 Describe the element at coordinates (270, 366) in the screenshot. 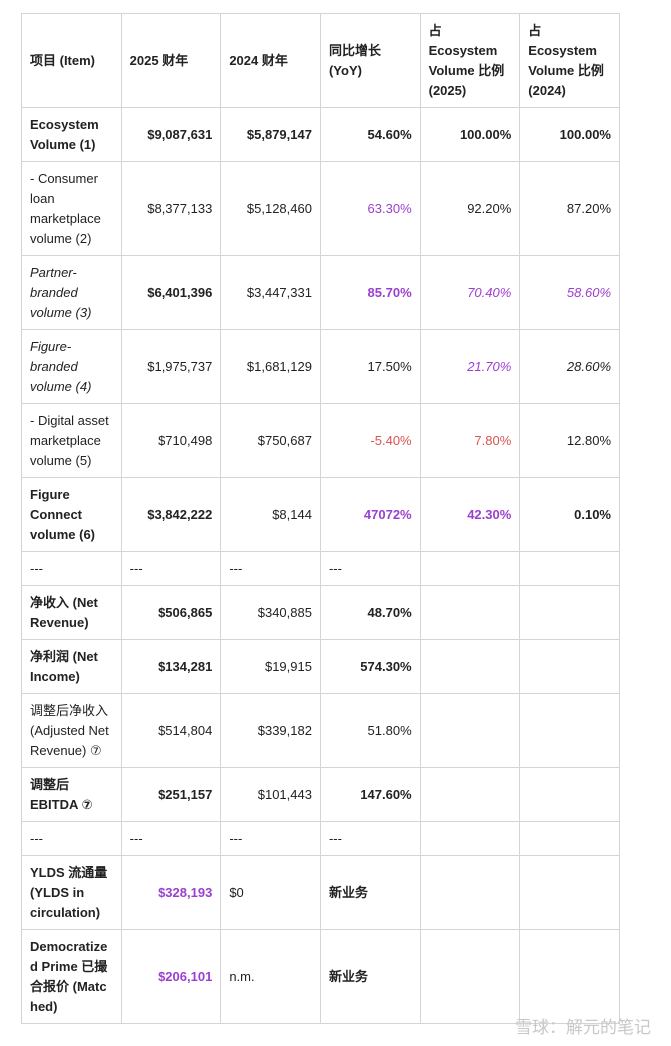

I see `table-cell: $1,681,129` at that location.